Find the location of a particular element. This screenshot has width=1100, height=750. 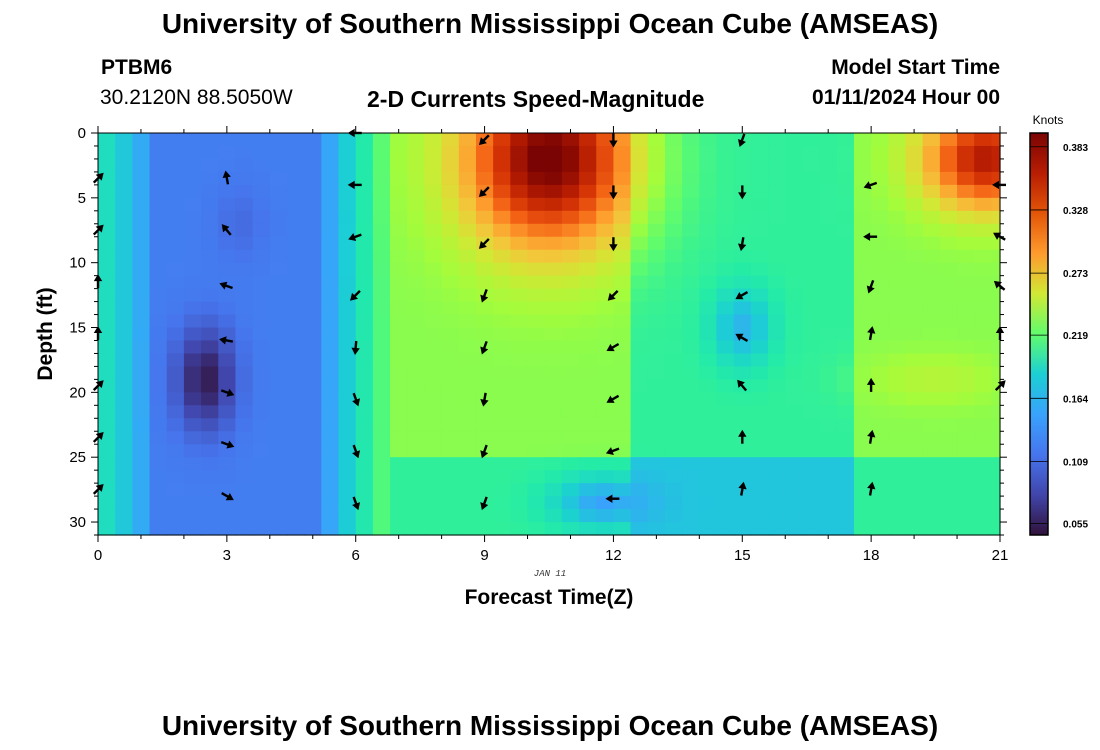

model-start-label: Model Start Time is located at coordinates (915, 67).